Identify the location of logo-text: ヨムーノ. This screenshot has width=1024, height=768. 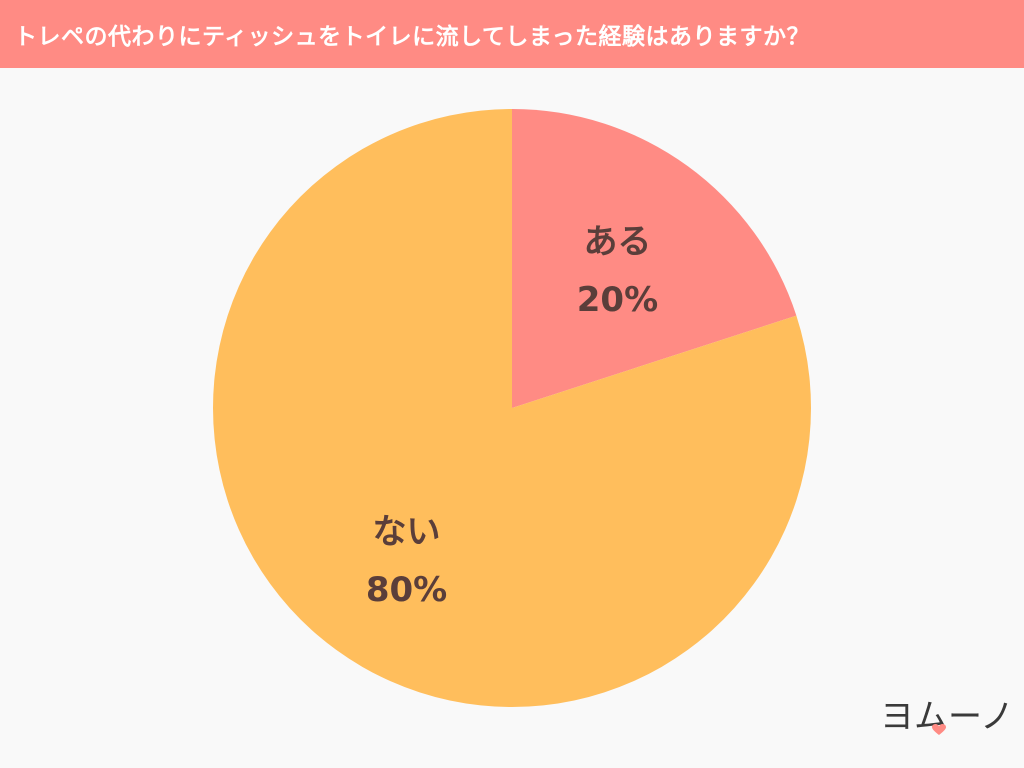
(947, 717).